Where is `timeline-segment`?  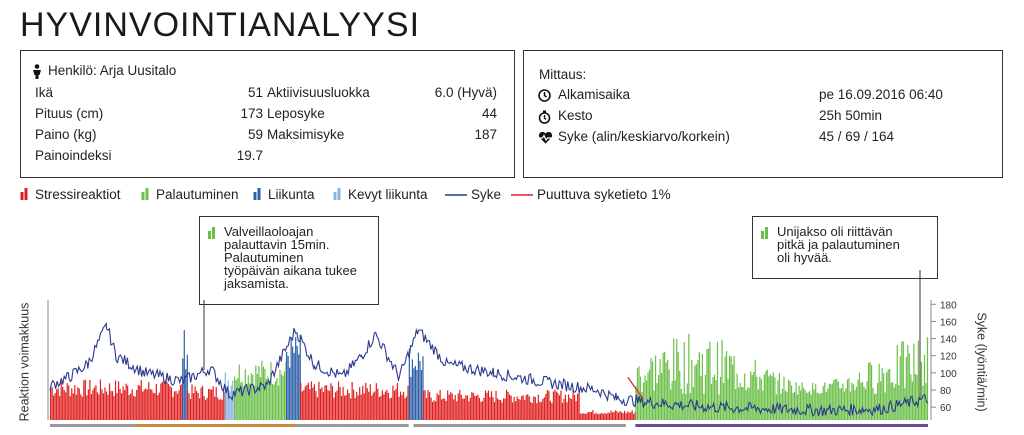
timeline-segment is located at coordinates (375, 425).